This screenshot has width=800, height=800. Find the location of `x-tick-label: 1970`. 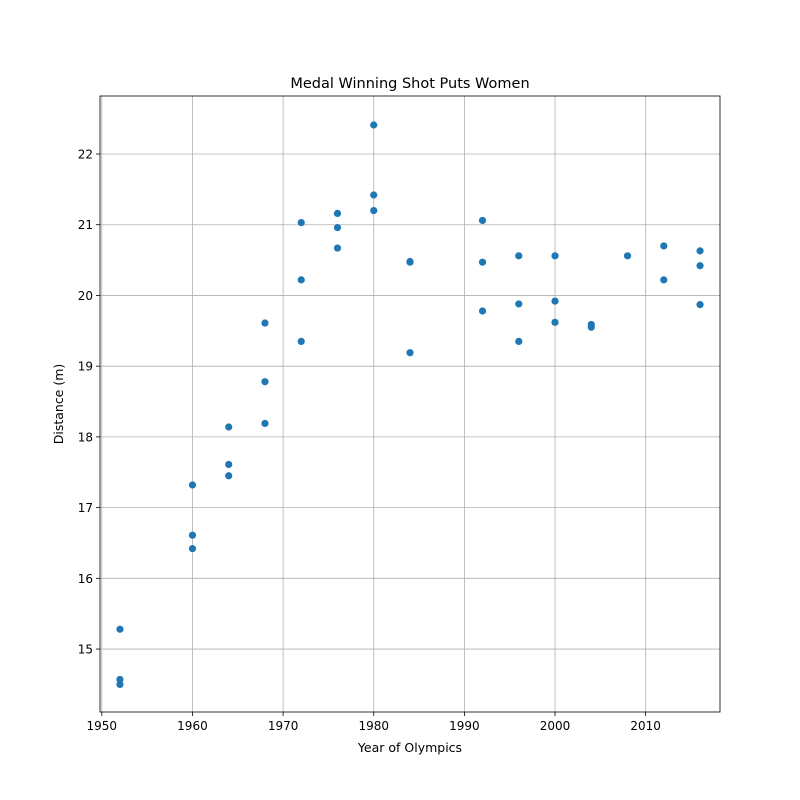

x-tick-label: 1970 is located at coordinates (283, 726).